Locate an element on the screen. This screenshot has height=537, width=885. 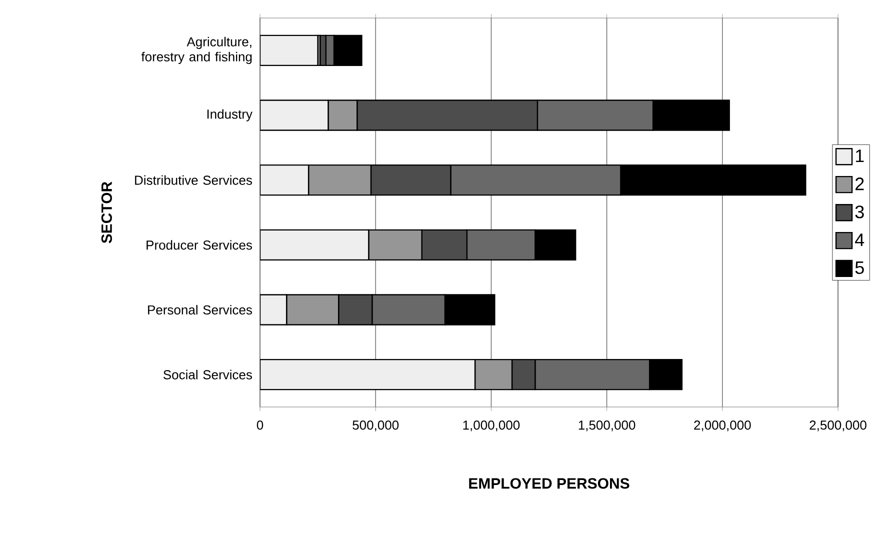
legend-label: 2 is located at coordinates (860, 184).